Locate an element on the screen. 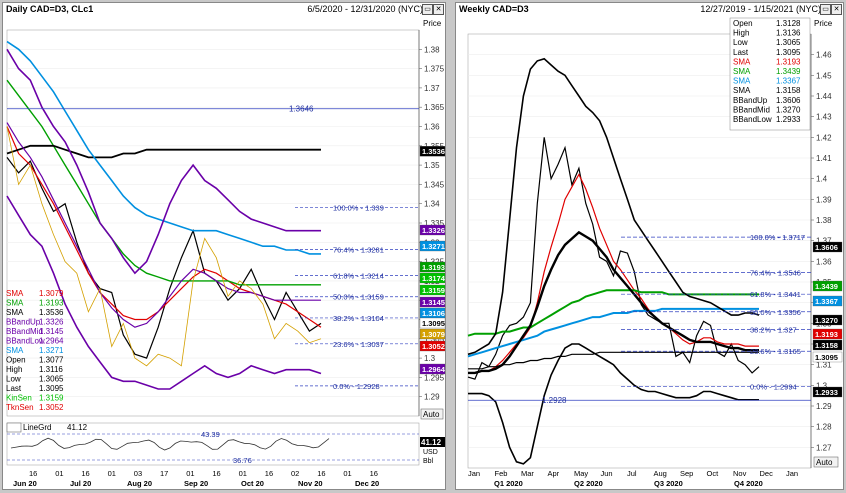 This screenshot has height=493, width=846. daily-chart-range: 6/5/2020 - 12/31/2020 (NYC) is located at coordinates (365, 9).